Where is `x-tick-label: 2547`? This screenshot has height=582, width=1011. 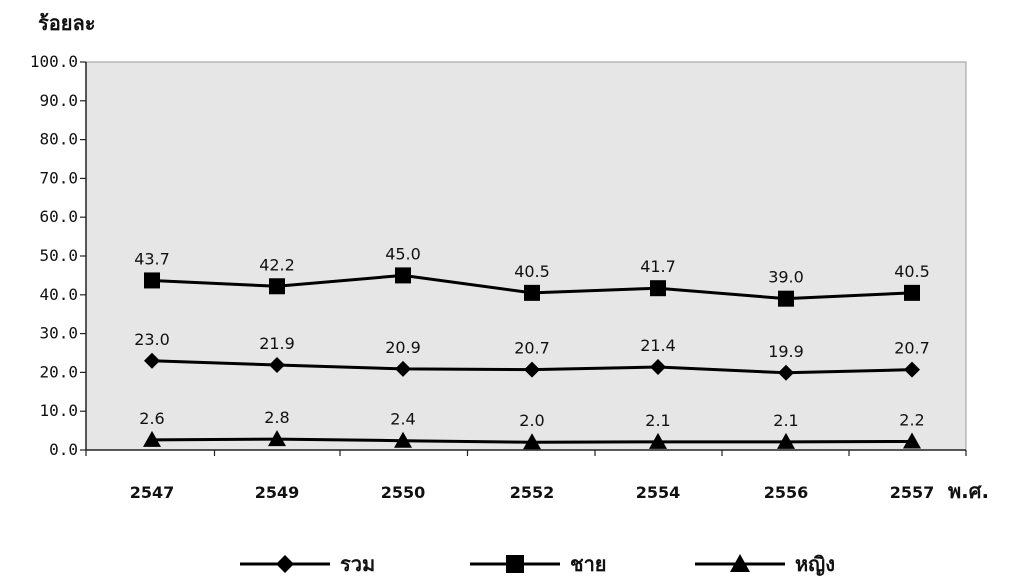 x-tick-label: 2547 is located at coordinates (152, 492).